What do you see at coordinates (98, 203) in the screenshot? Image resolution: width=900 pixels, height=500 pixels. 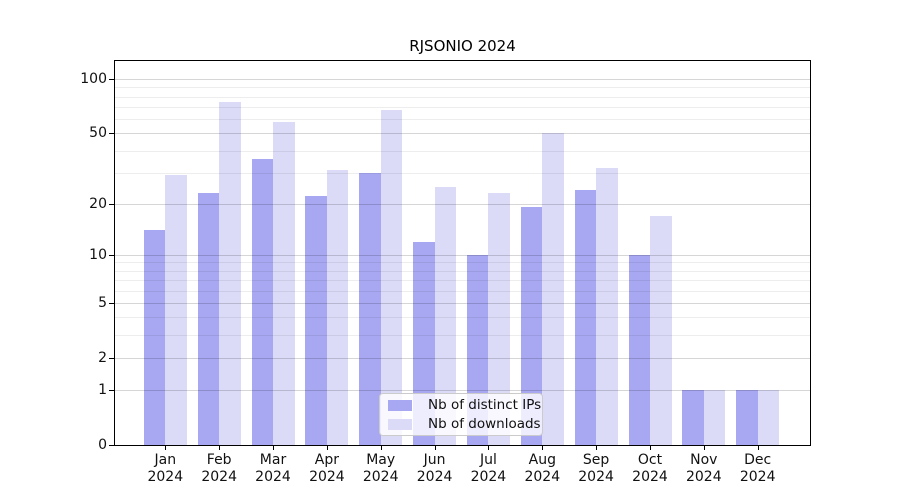 I see `y-tick-label: 20` at bounding box center [98, 203].